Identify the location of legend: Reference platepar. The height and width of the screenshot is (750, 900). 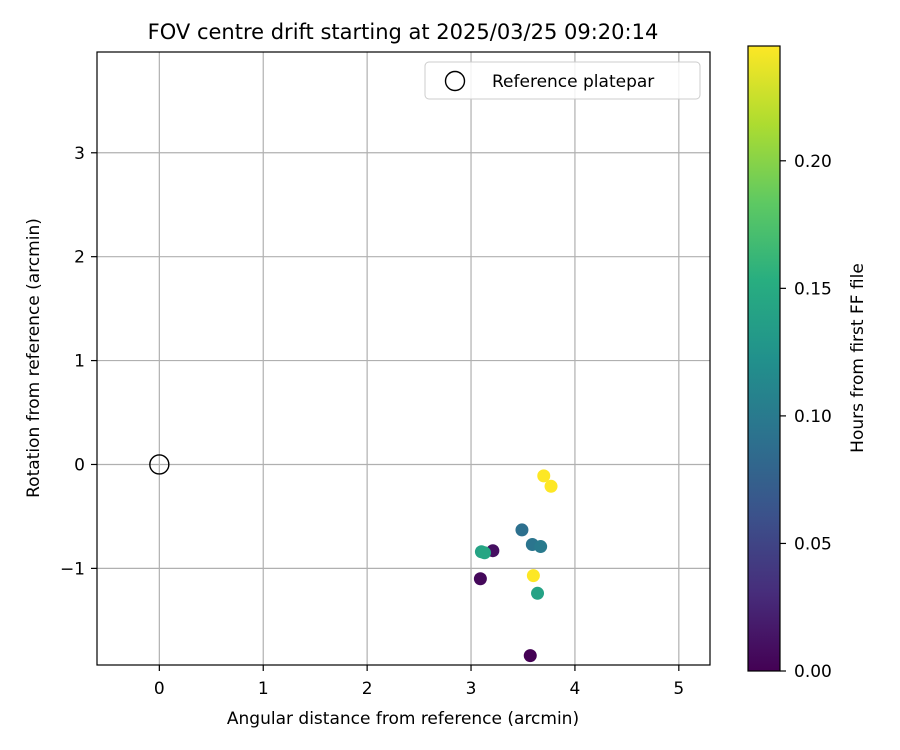
(562, 80).